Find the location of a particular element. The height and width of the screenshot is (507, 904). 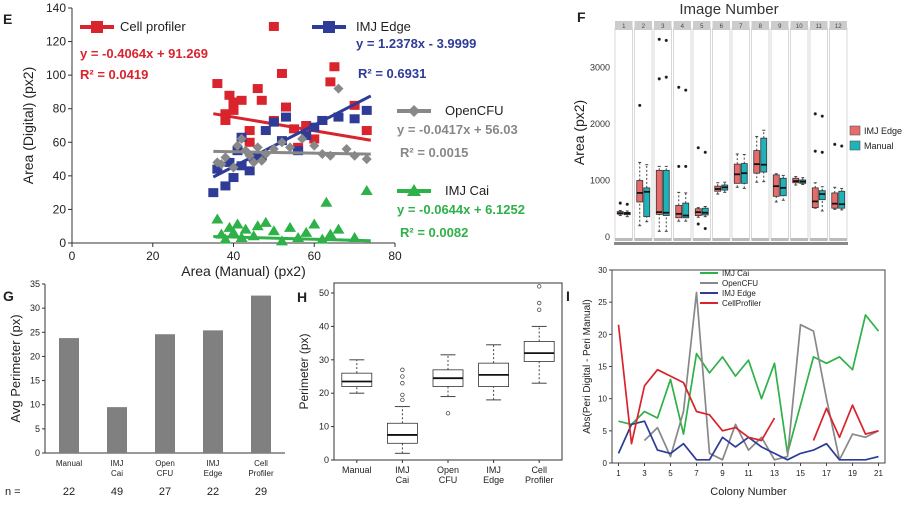

g-y-tick-label: 35 is located at coordinates (35, 284).